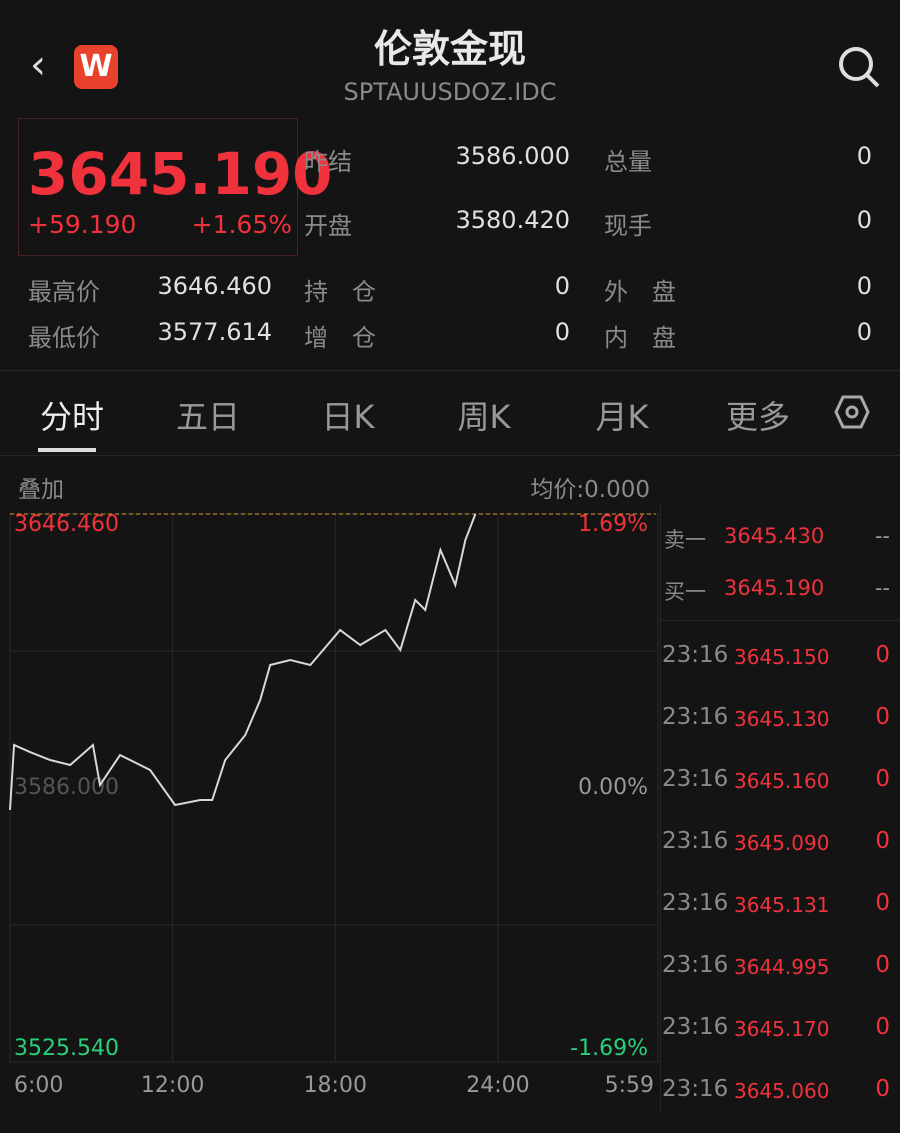  Describe the element at coordinates (757, 417) in the screenshot. I see `tab: 更多` at that location.